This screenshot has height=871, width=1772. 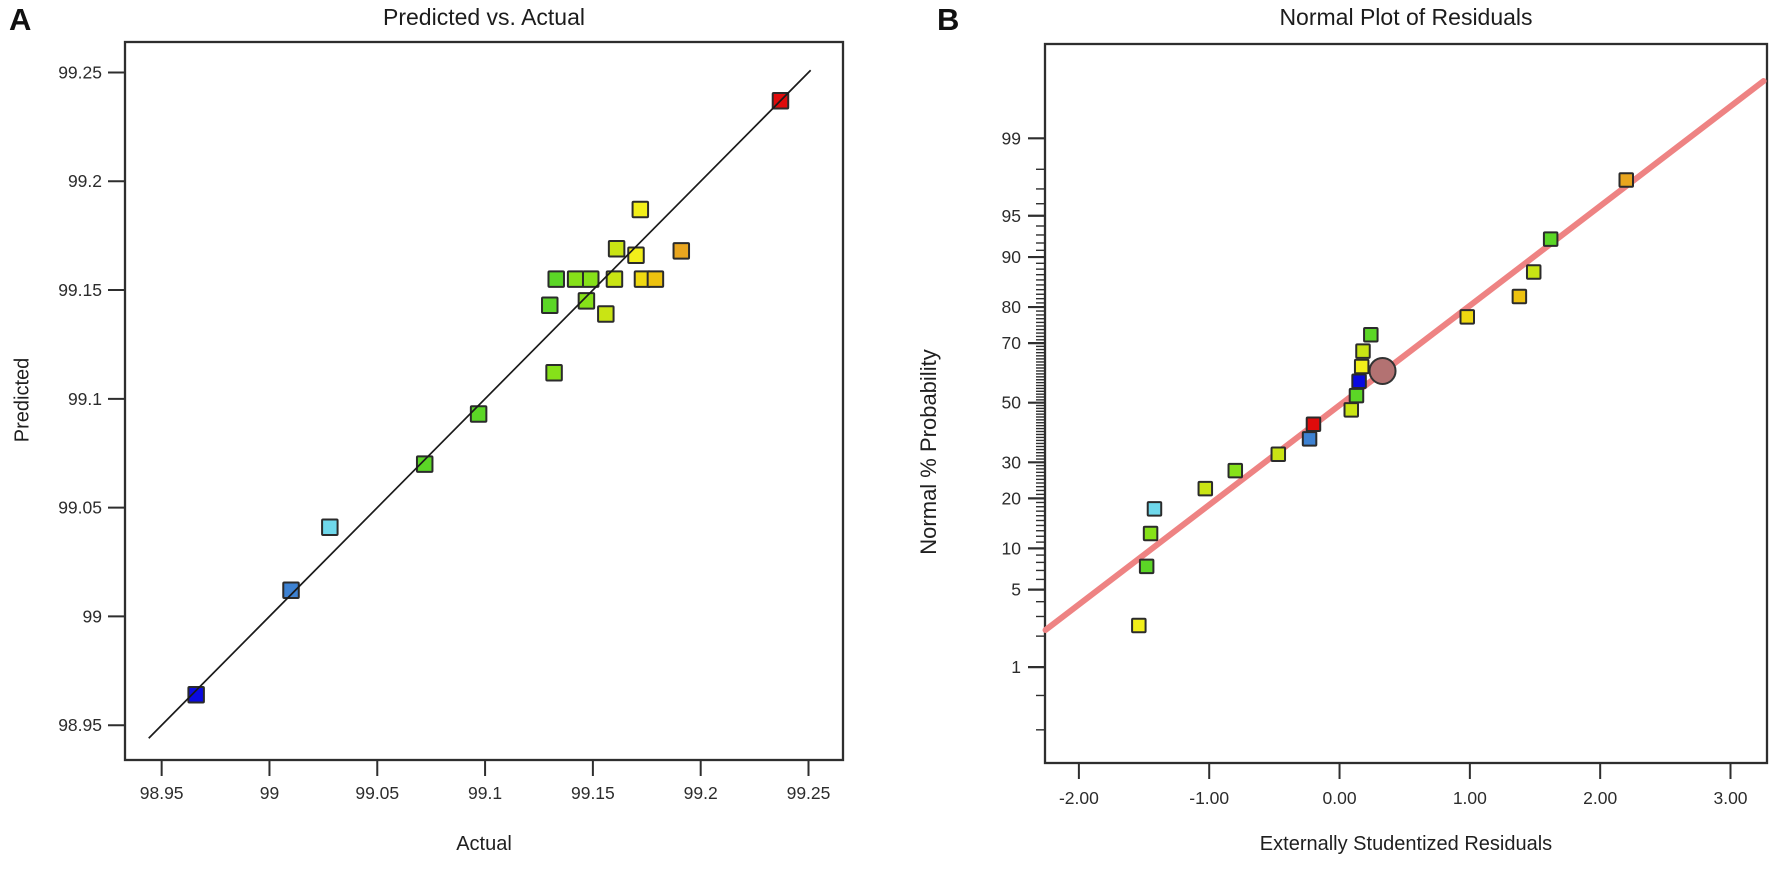 What do you see at coordinates (1340, 798) in the screenshot?
I see `plot-b-x-tick-label: 0.00` at bounding box center [1340, 798].